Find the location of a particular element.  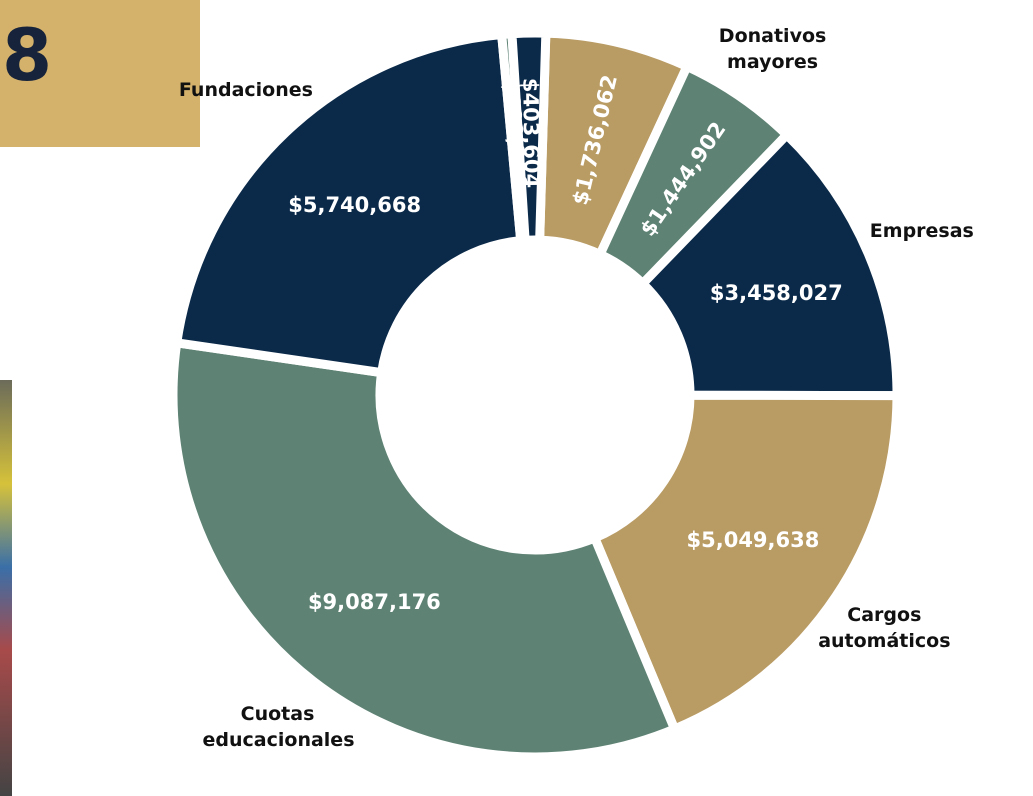

value-label: $5,049,638 is located at coordinates (753, 540).